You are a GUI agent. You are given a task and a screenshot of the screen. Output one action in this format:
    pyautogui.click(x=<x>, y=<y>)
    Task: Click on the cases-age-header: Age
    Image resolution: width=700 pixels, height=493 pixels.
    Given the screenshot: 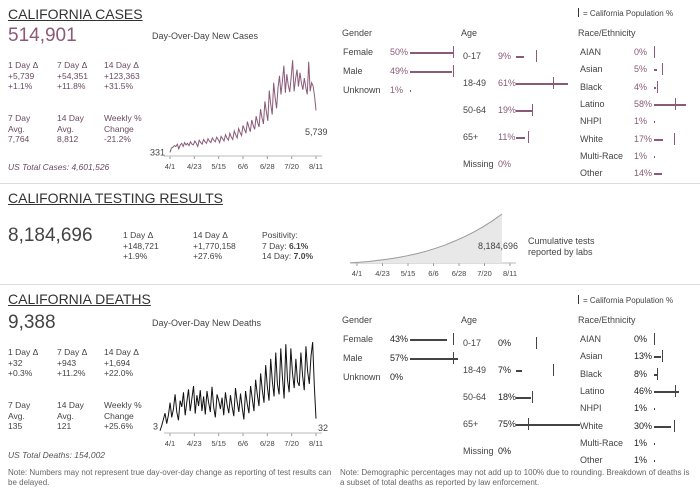 What is the action you would take?
    pyautogui.click(x=469, y=33)
    